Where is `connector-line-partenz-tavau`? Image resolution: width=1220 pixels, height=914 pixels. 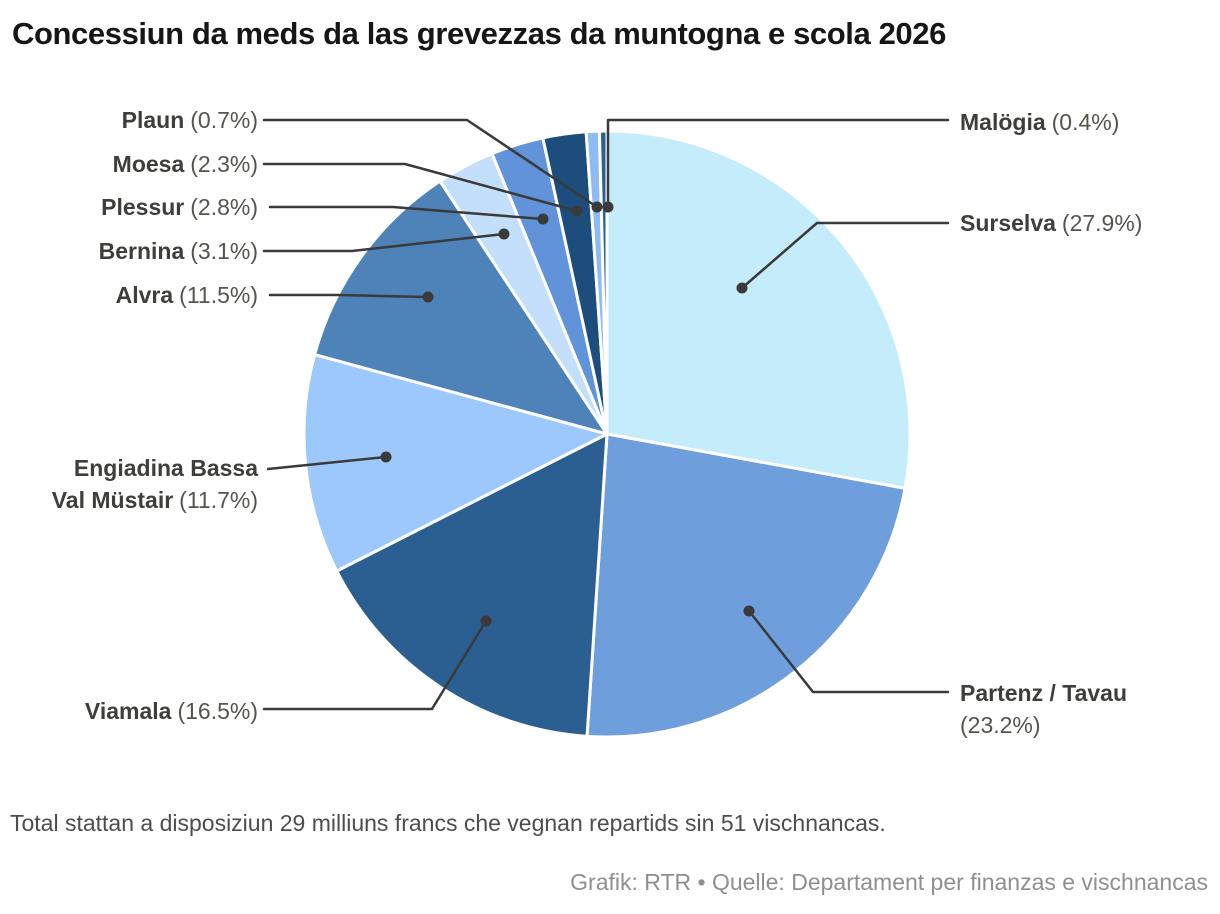
connector-line-partenz-tavau is located at coordinates (848, 651).